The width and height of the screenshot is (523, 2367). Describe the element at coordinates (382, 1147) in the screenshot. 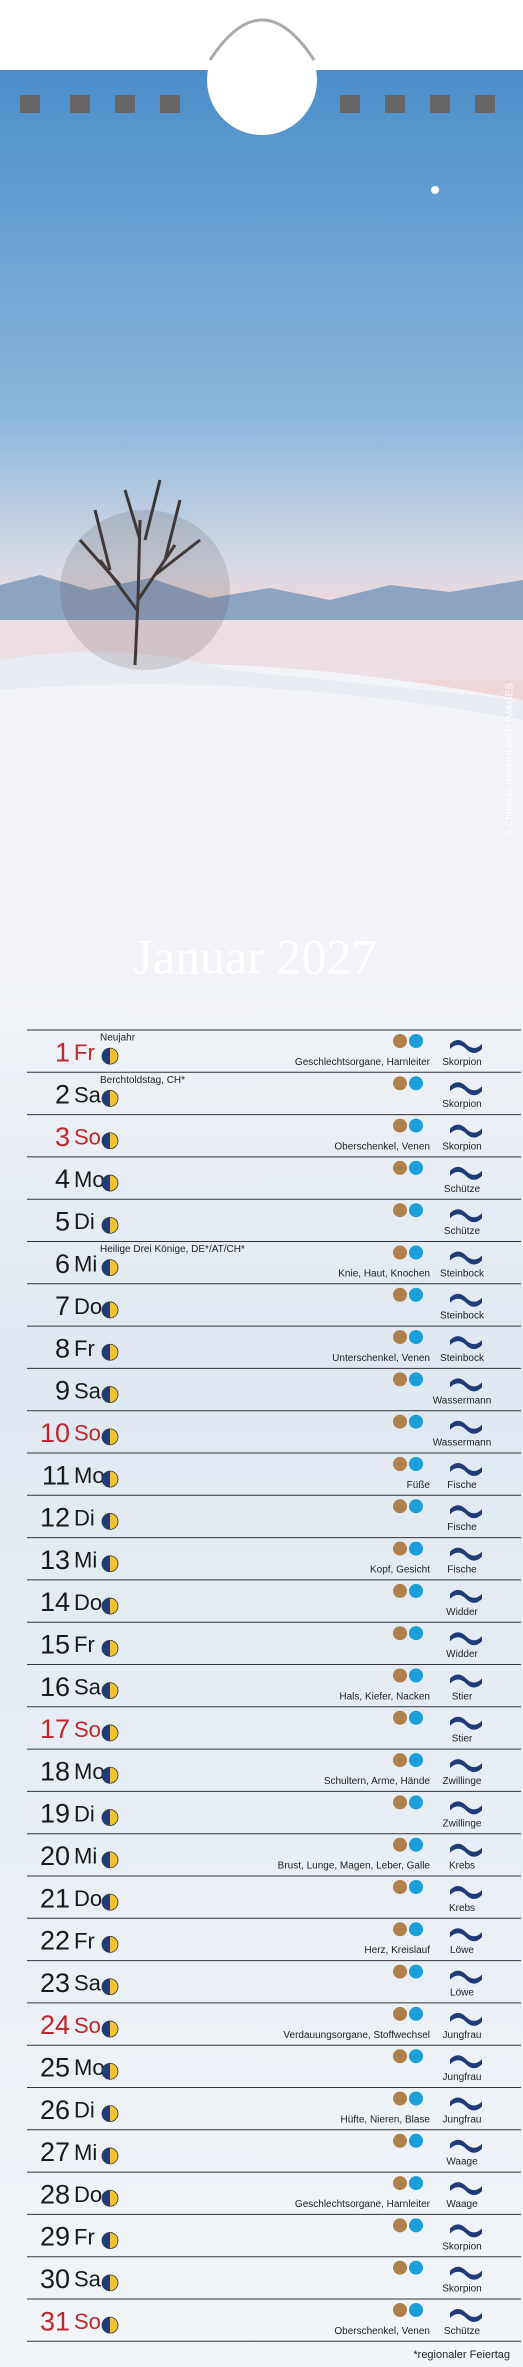

I see `body-part: Oberschenkel, Venen` at that location.